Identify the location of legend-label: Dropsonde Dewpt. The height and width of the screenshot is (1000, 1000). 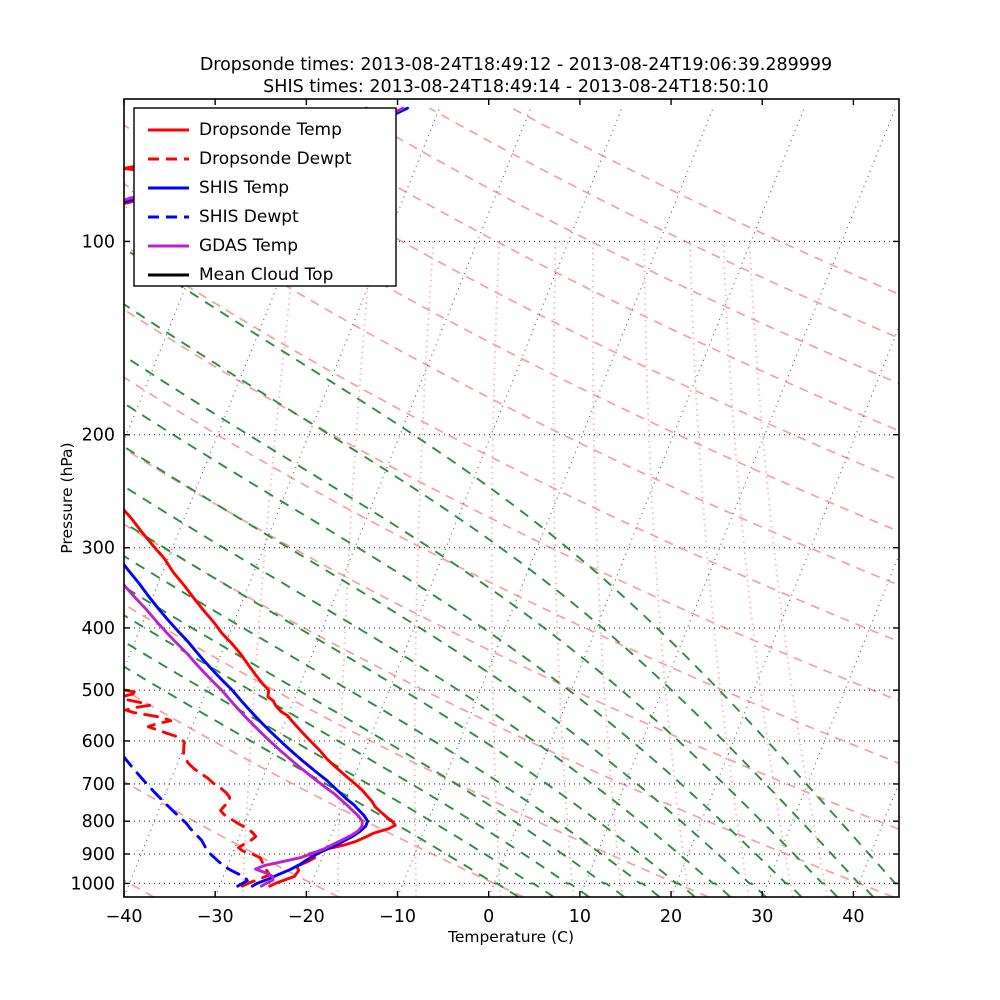
(275, 159).